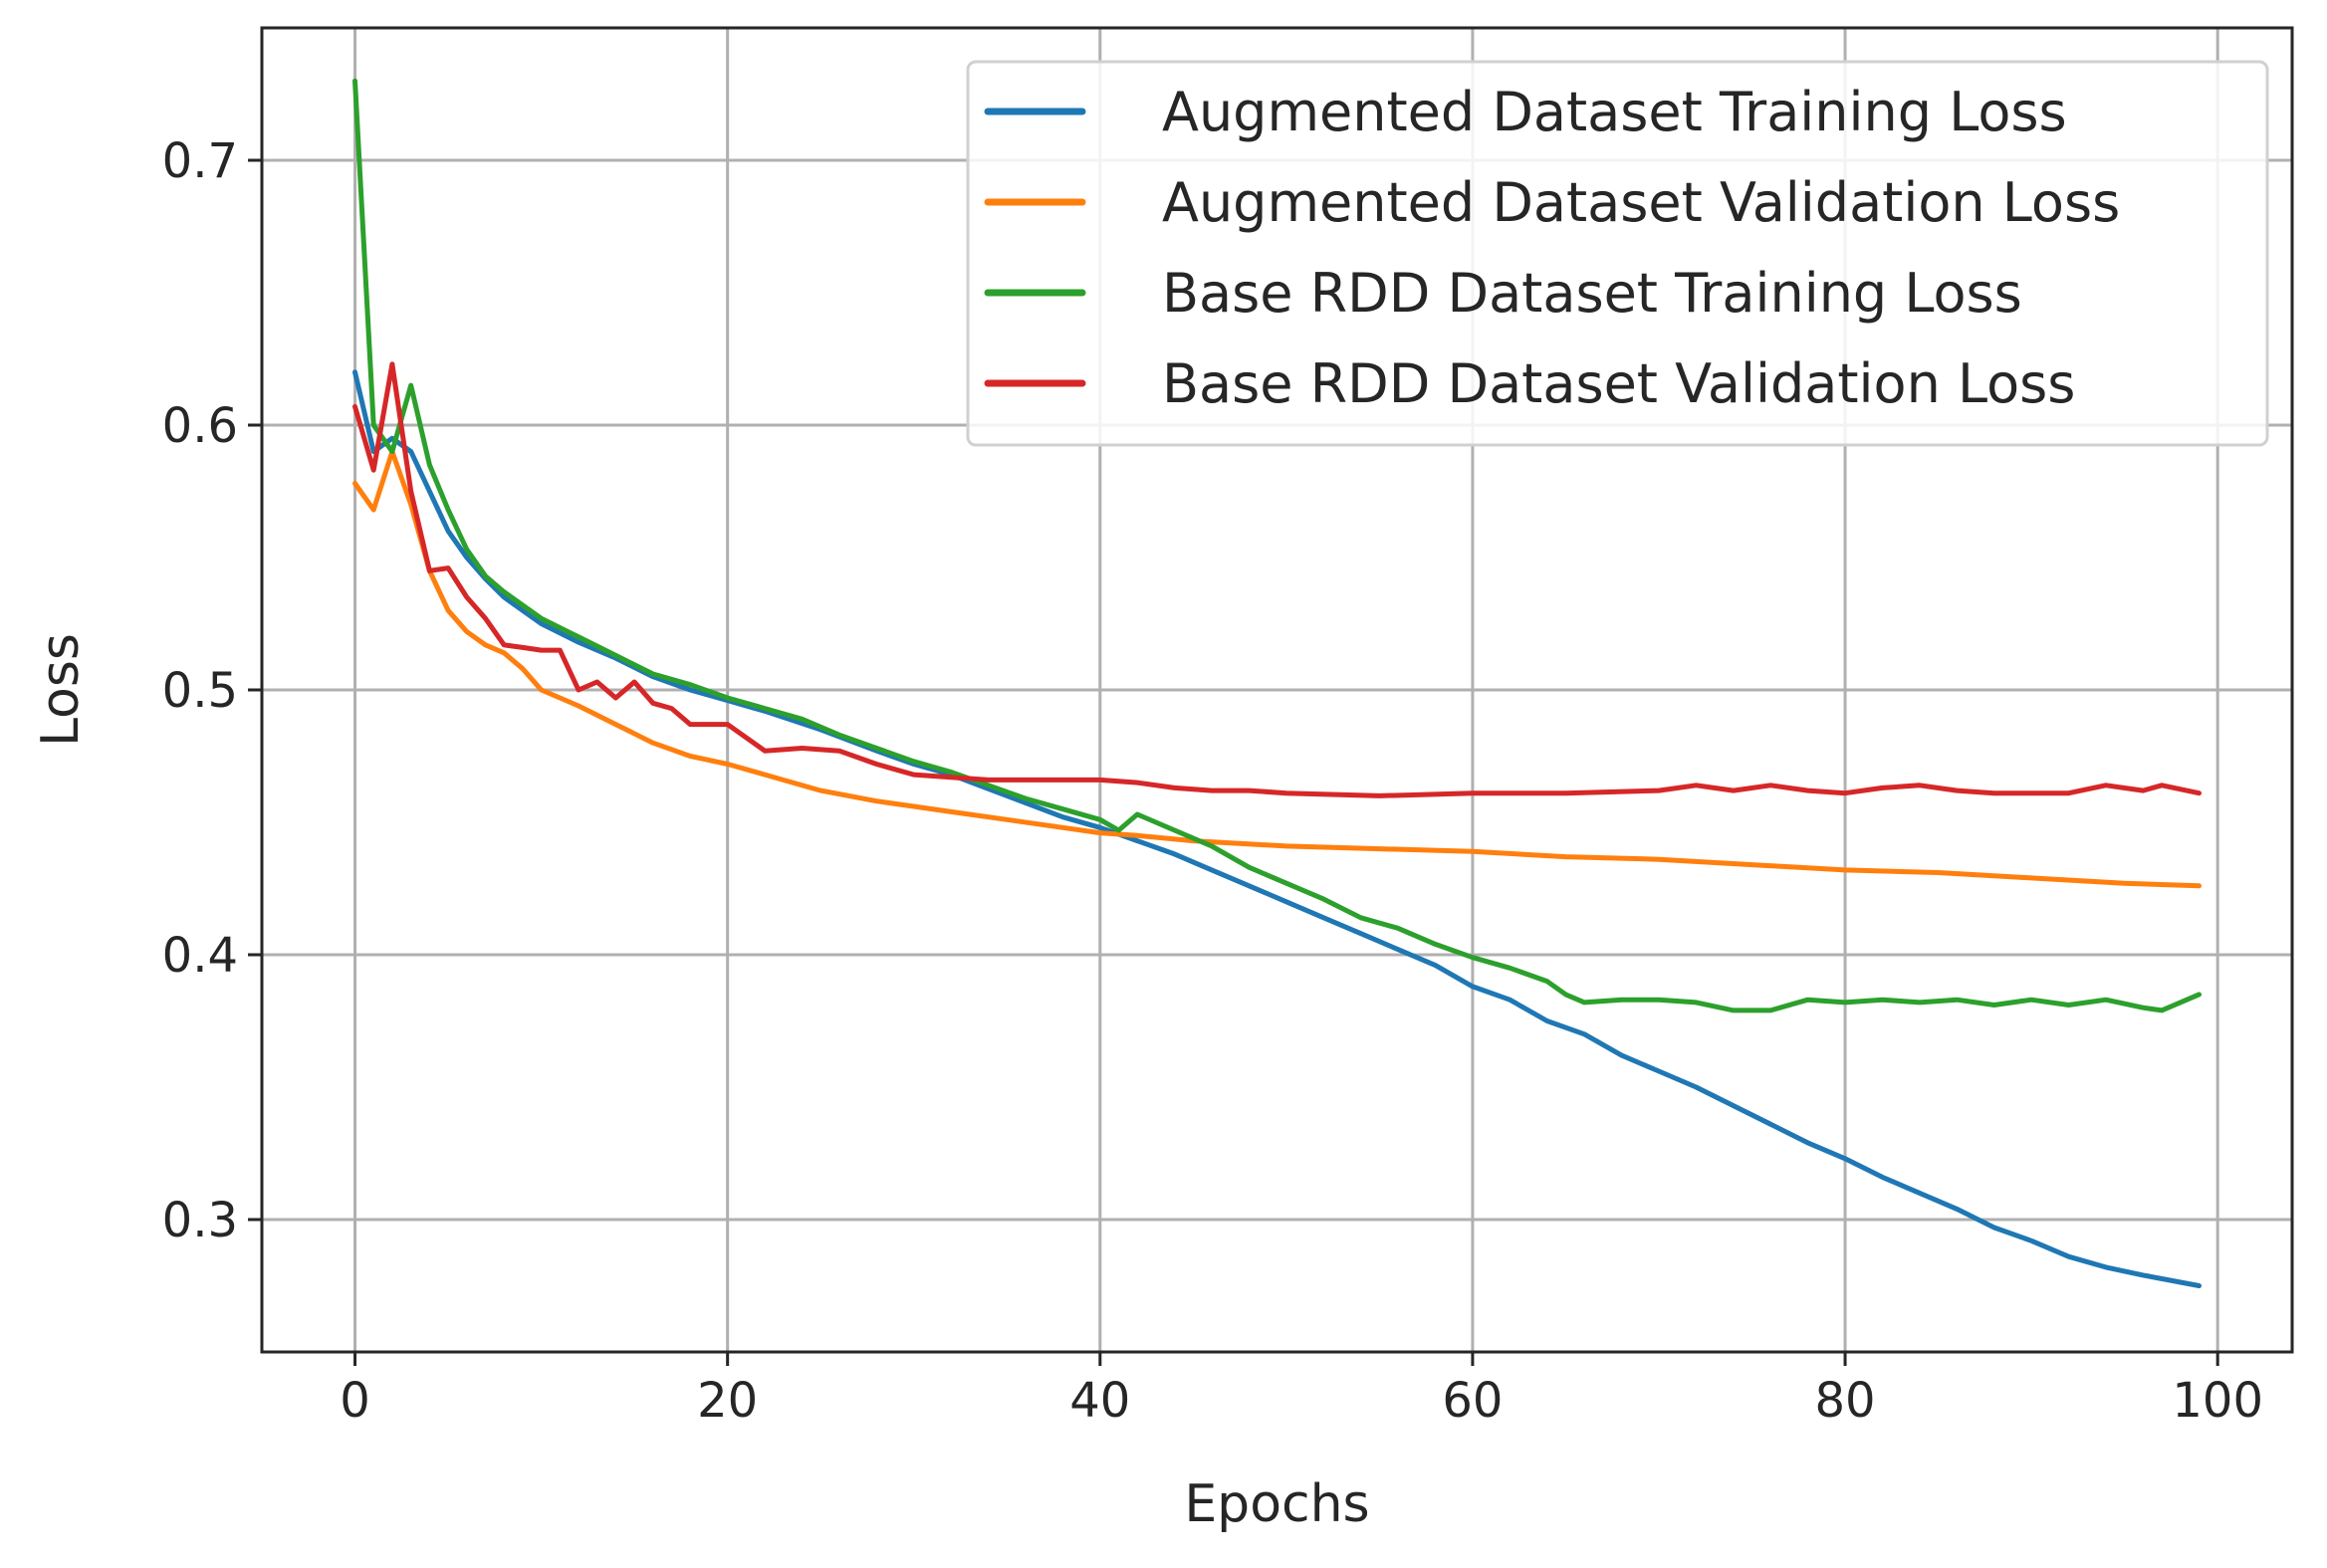 The width and height of the screenshot is (2327, 1568). What do you see at coordinates (200, 1220) in the screenshot?
I see `y-tick-label: 0.3` at bounding box center [200, 1220].